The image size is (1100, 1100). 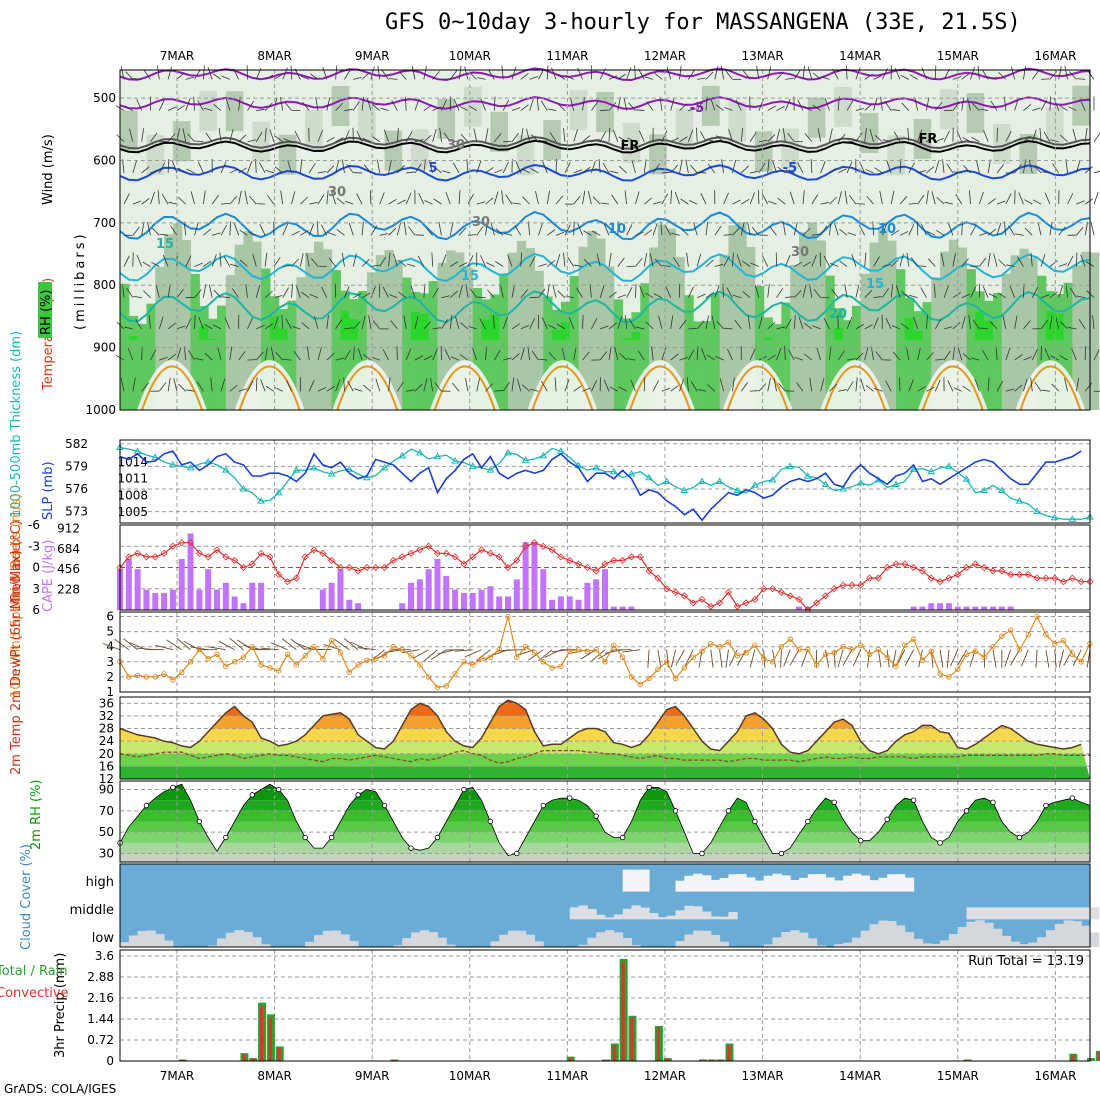 What do you see at coordinates (733, 883) in the screenshot?
I see `cloud-high` at bounding box center [733, 883].